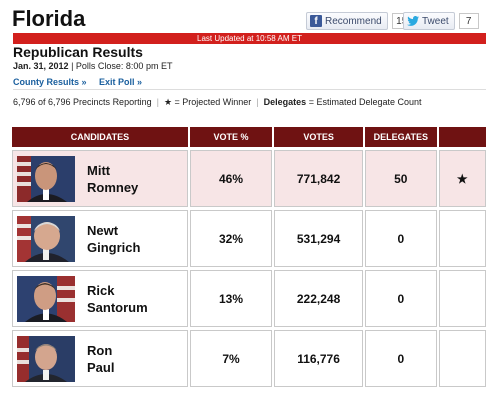  I want to click on candidate-last-name: Gingrich, so click(114, 247).